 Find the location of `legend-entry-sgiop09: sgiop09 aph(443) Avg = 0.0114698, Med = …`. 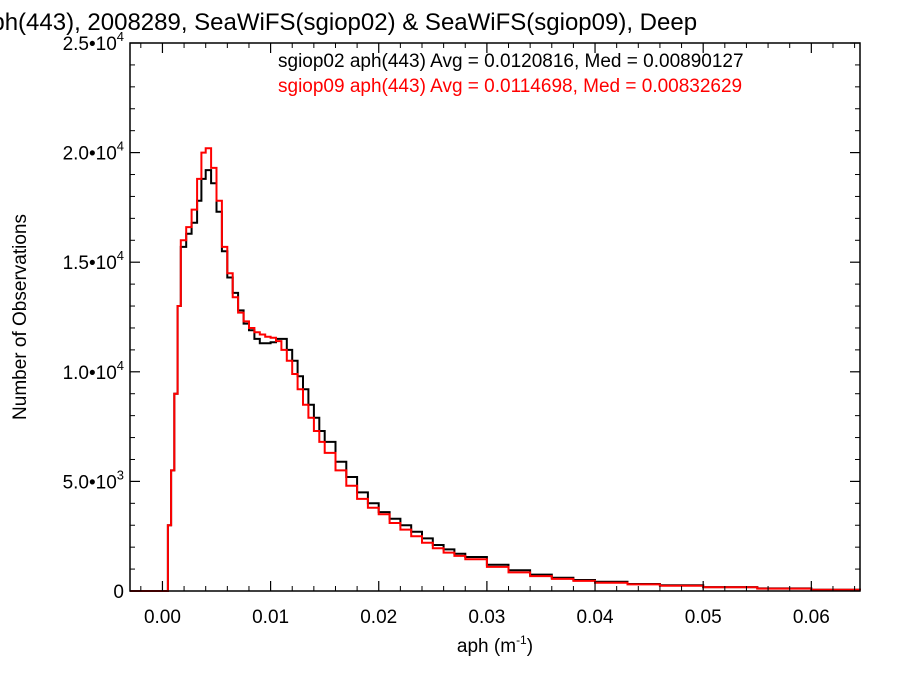

legend-entry-sgiop09: sgiop09 aph(443) Avg = 0.0114698, Med = … is located at coordinates (510, 86).